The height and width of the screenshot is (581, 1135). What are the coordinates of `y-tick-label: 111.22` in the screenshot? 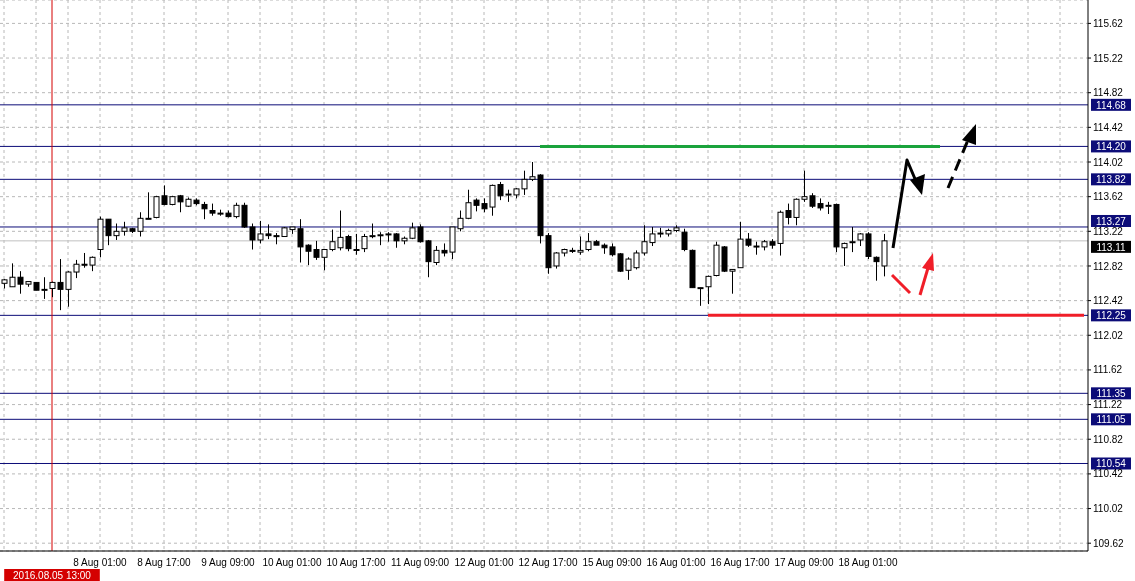 It's located at (1108, 405).